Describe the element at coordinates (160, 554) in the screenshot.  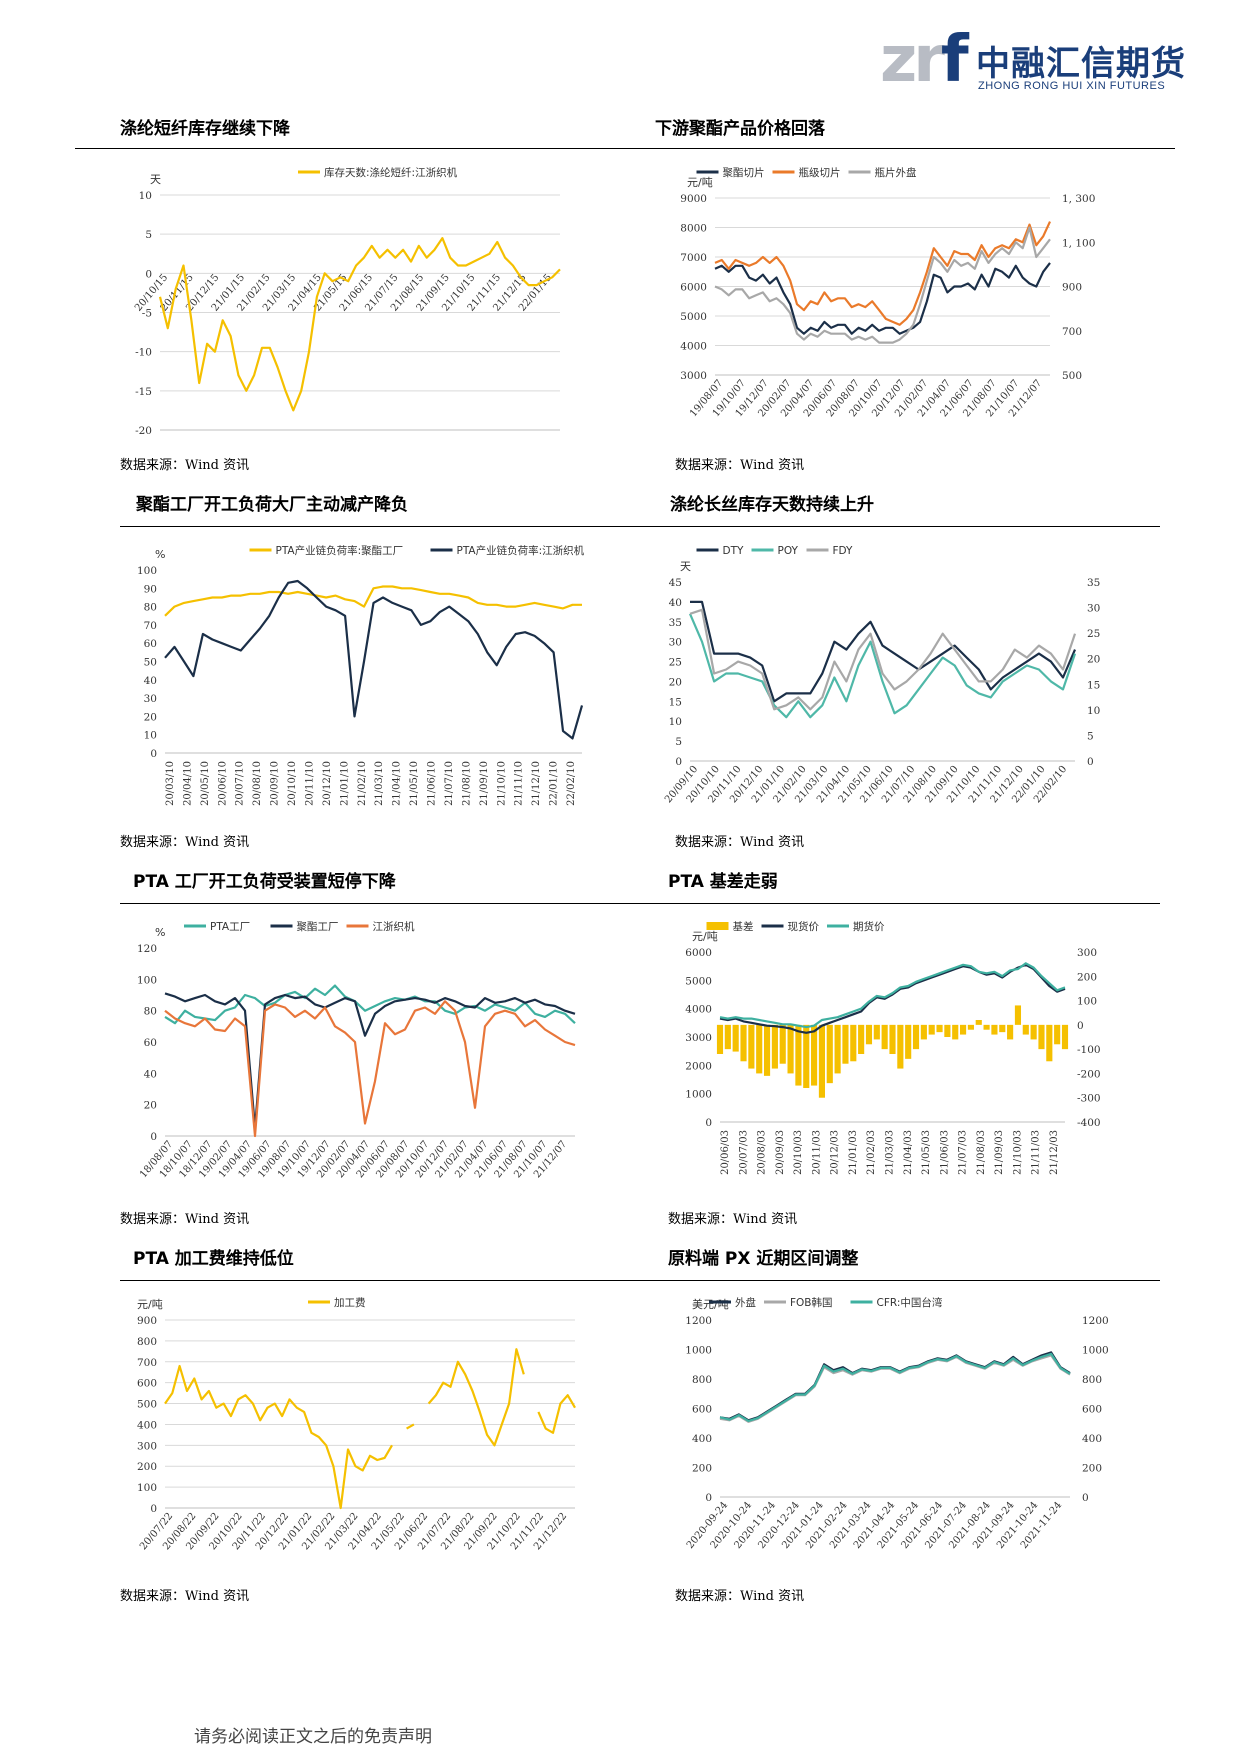
I see `y-unit-label: %` at that location.